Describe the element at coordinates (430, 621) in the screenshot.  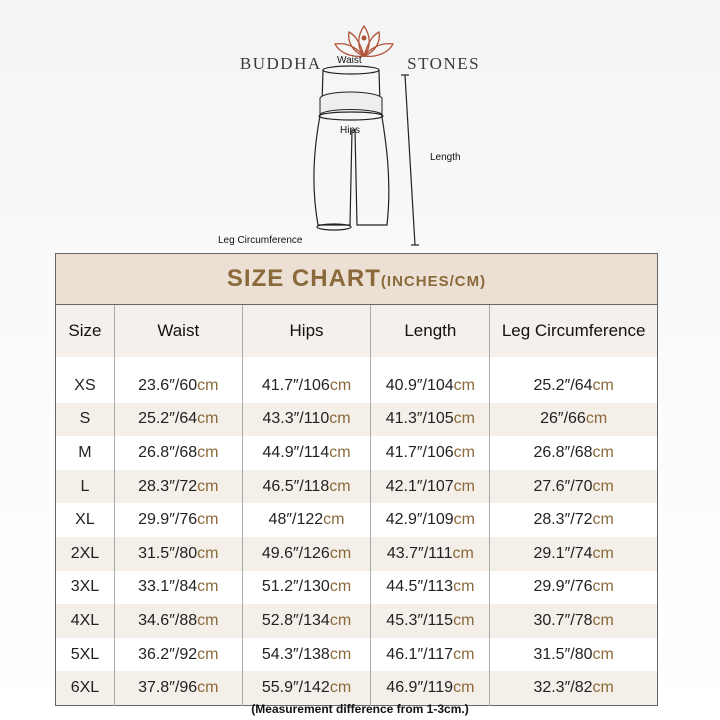
I see `measurement-cell: 45.3″/115cm` at that location.